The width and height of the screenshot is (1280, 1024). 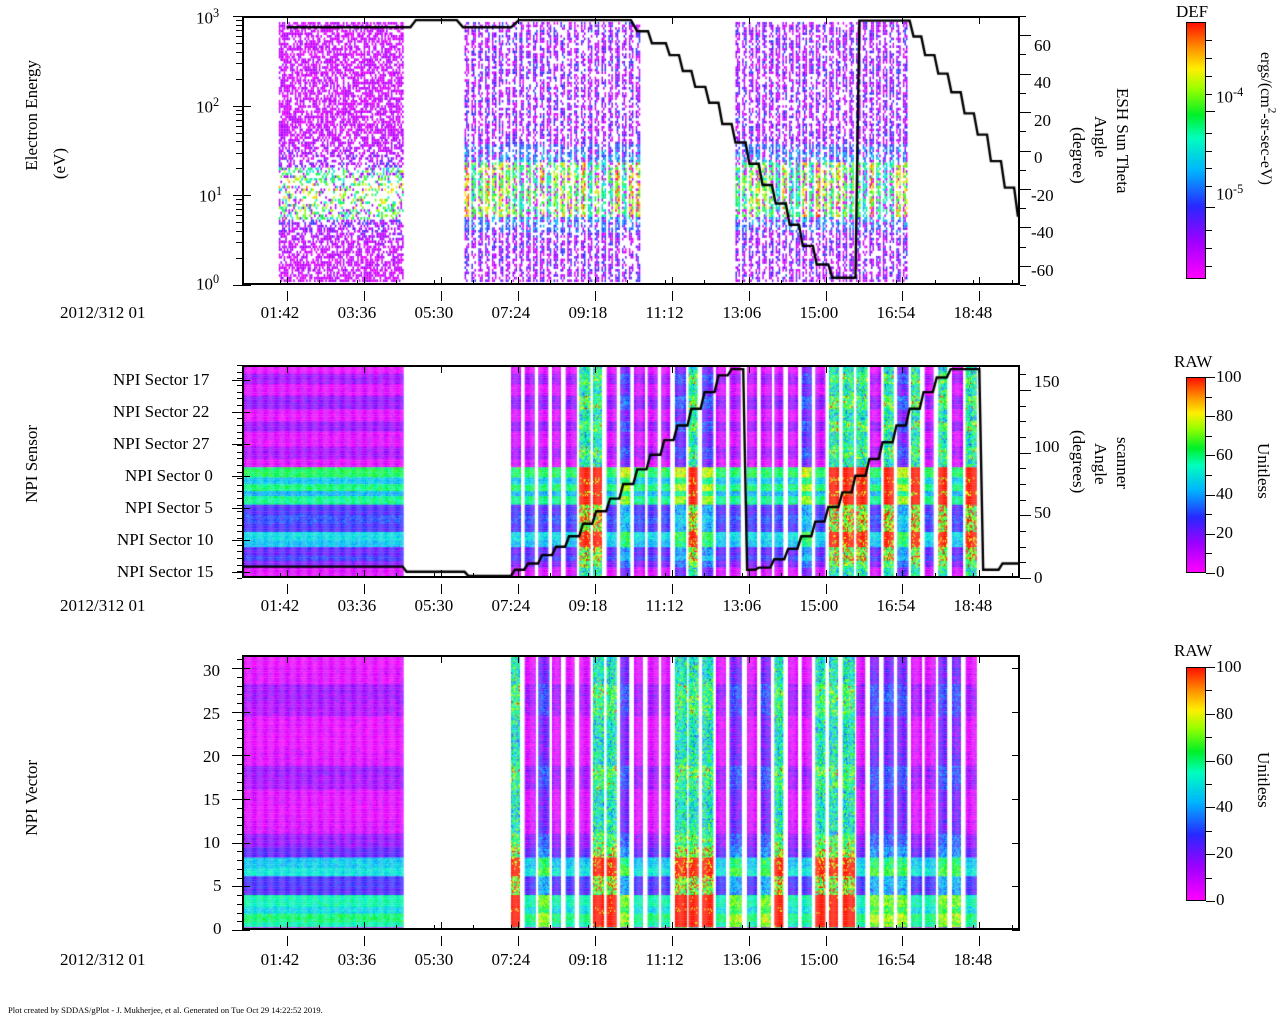 What do you see at coordinates (208, 283) in the screenshot?
I see `panel1-ytick-1: 100` at bounding box center [208, 283].